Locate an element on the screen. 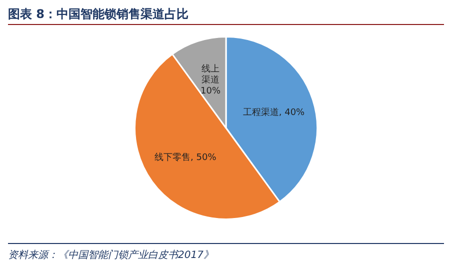 The height and width of the screenshot is (276, 452). chart-title: 图表 8：中国智能锁销售渠道占比 is located at coordinates (98, 14).